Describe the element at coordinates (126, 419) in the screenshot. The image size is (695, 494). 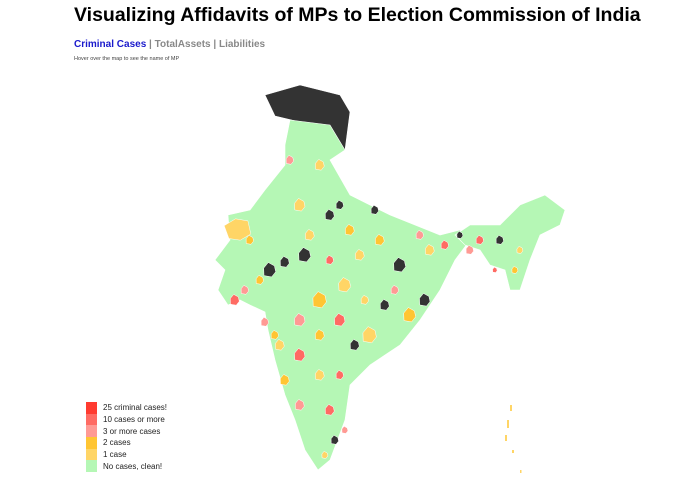
I see `legend-item: 10 cases or more` at that location.